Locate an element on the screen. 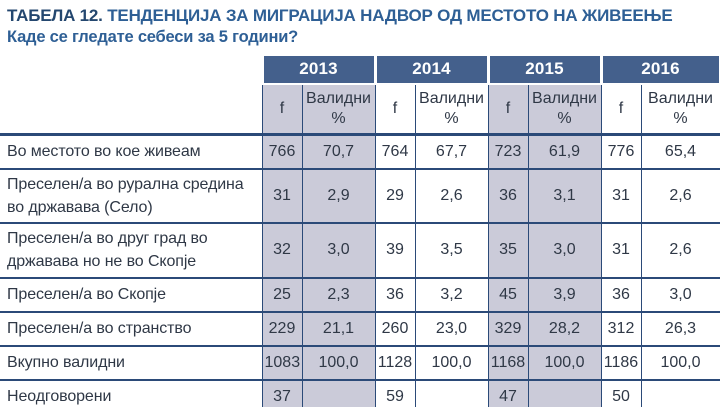  cell-value: 1168 is located at coordinates (508, 362).